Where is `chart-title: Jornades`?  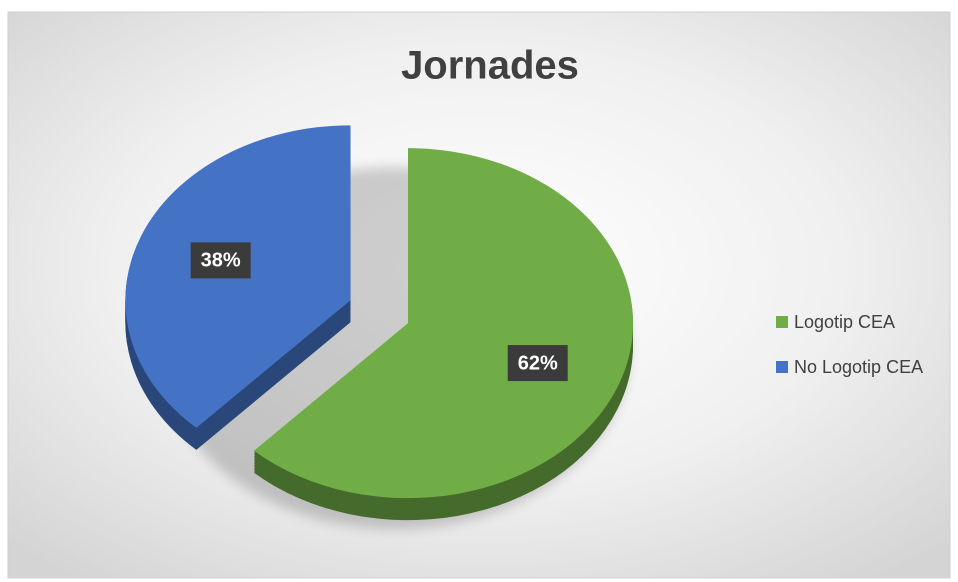 chart-title: Jornades is located at coordinates (490, 66).